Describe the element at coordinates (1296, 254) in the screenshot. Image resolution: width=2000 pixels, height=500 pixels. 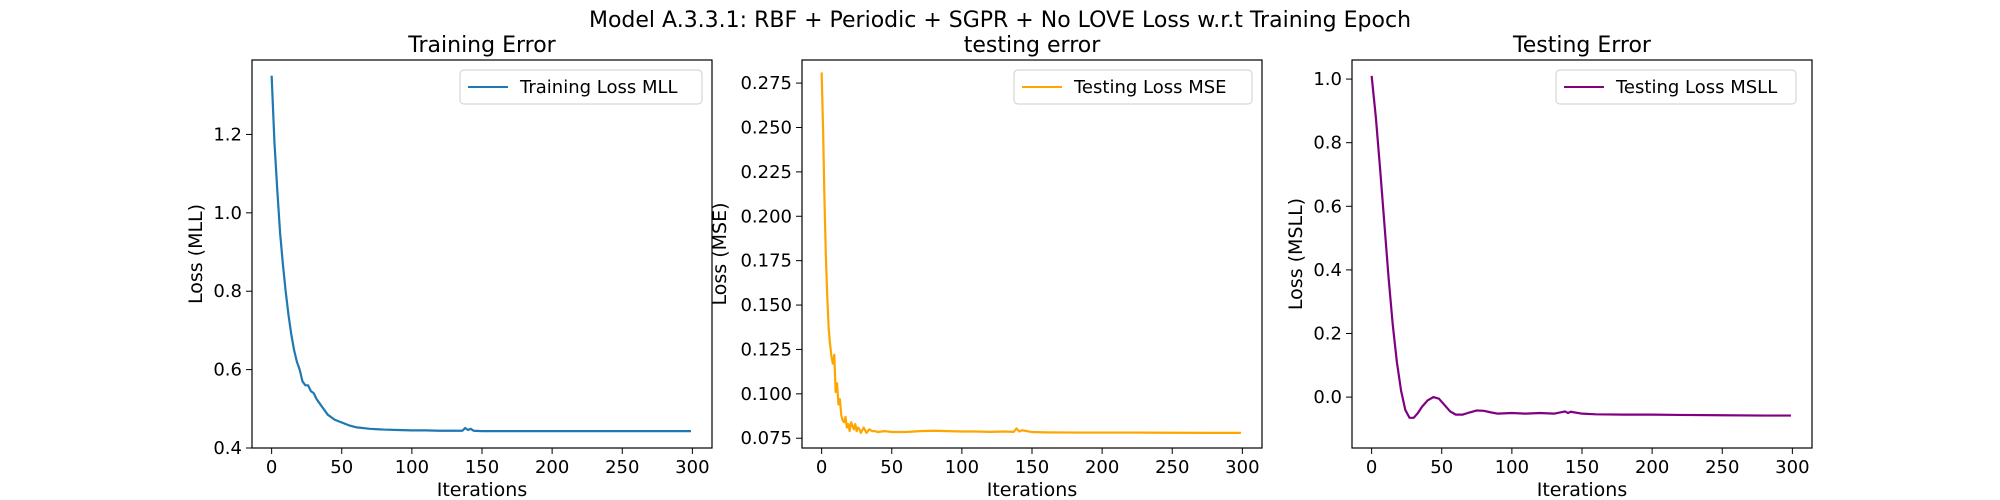
I see `y-axis-label: Loss (MSLL)` at that location.